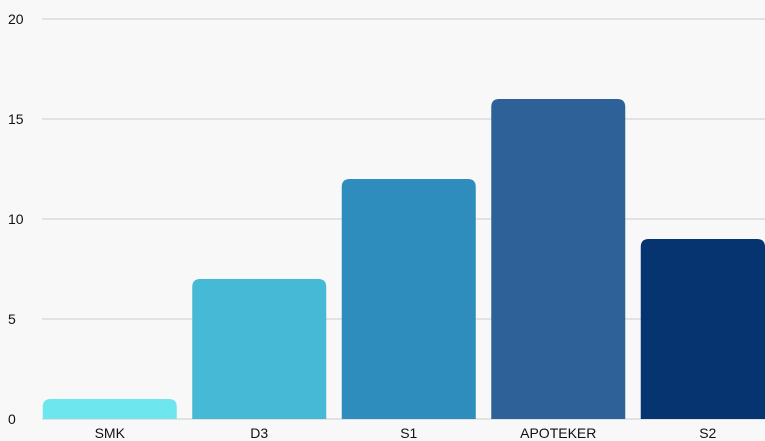  What do you see at coordinates (12, 419) in the screenshot?
I see `y-tick-label: 0` at bounding box center [12, 419].